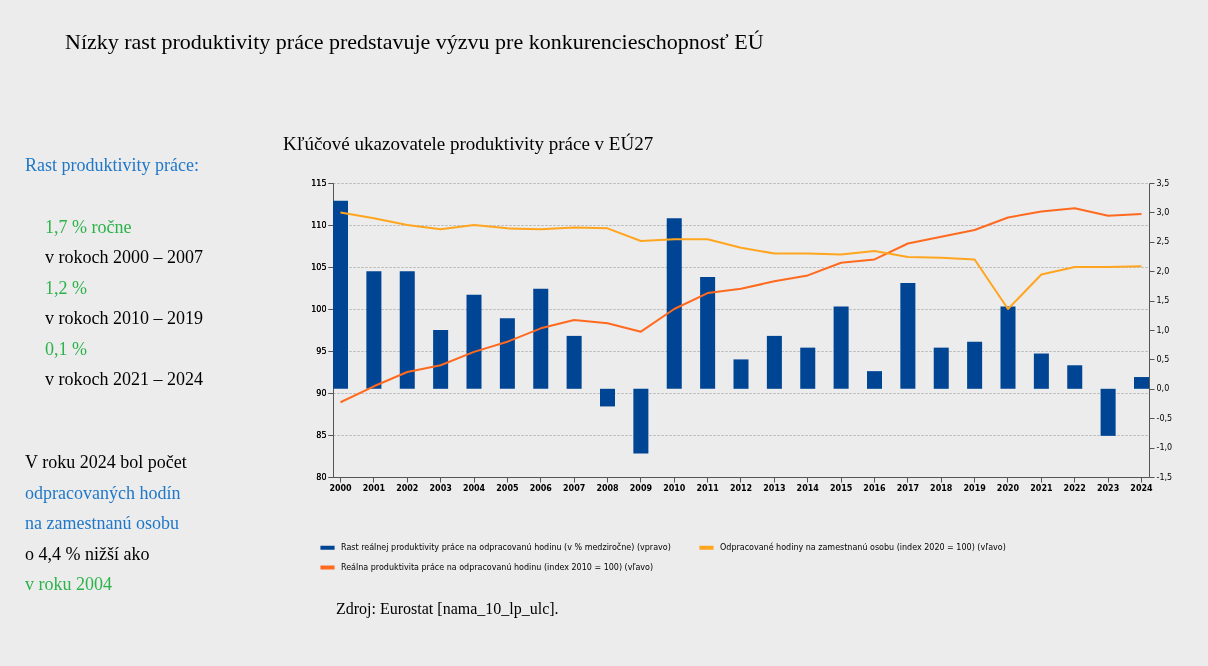 This screenshot has height=666, width=1208. Describe the element at coordinates (1163, 271) in the screenshot. I see `y2-tick-label: 2,0` at that location.